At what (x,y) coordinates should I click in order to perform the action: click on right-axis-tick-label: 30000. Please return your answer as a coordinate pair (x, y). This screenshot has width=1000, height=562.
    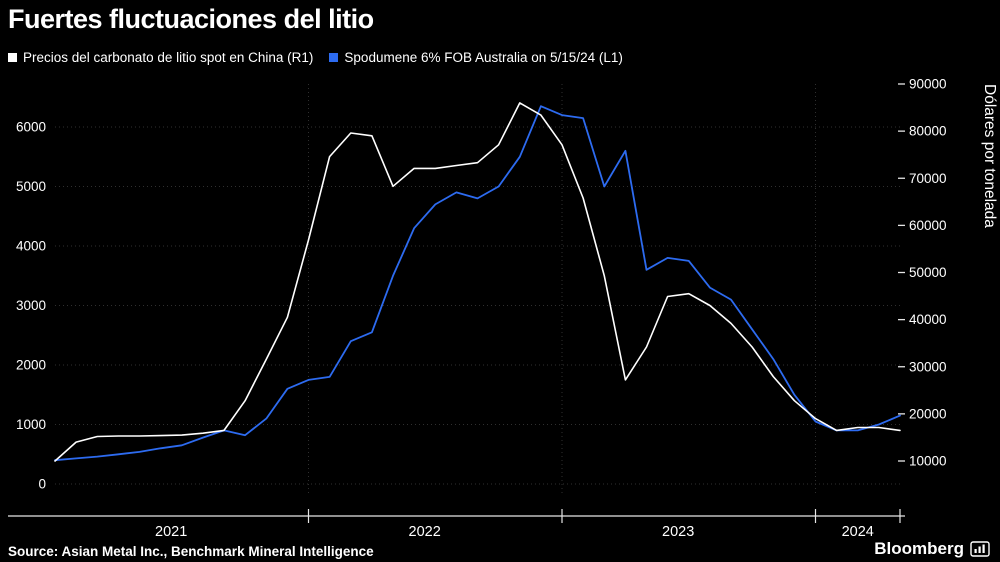
    Looking at the image, I should click on (928, 366).